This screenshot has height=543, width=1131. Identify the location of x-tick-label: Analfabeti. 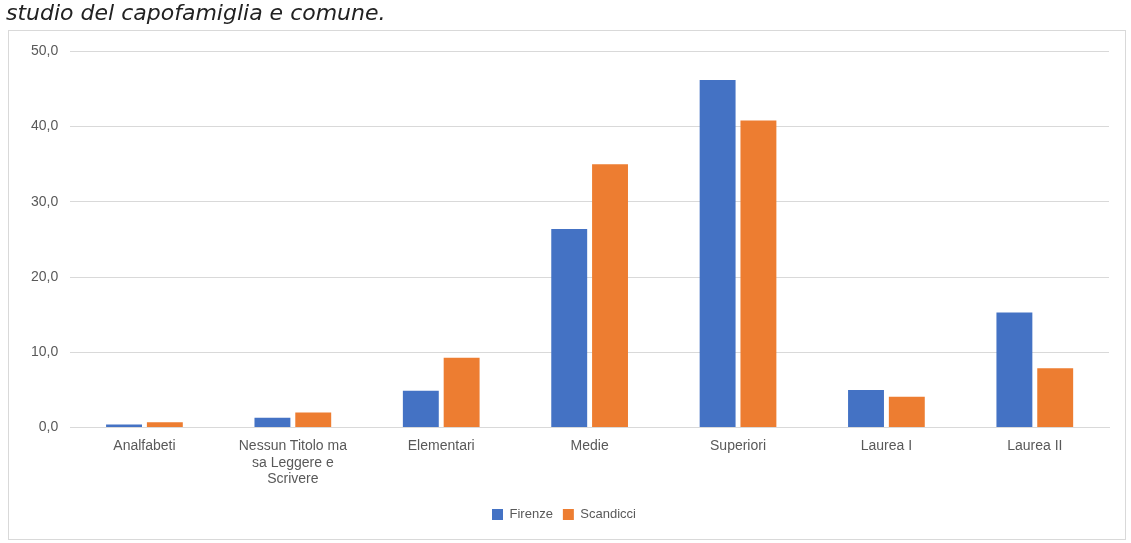
(144, 444).